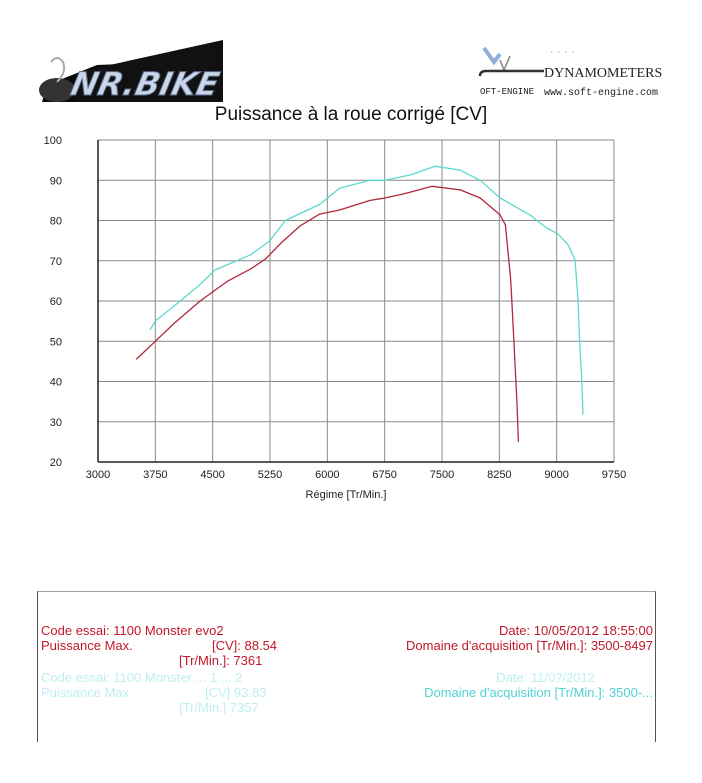 This screenshot has height=783, width=702. What do you see at coordinates (56, 383) in the screenshot?
I see `y-tick-label: 40` at bounding box center [56, 383].